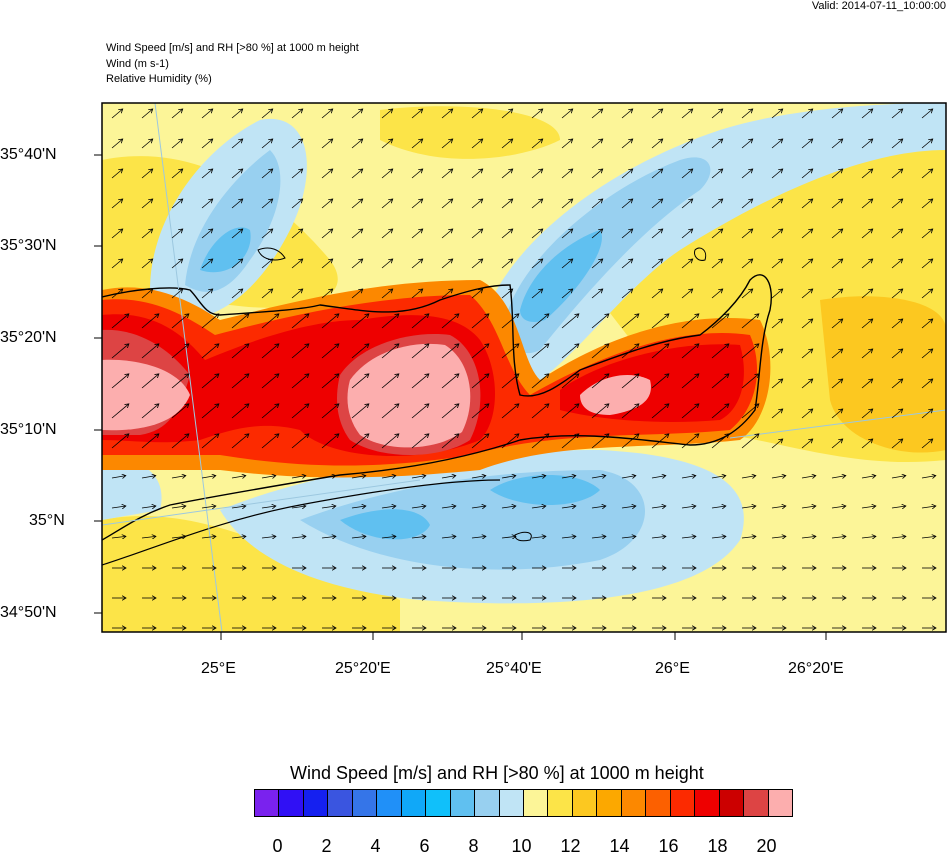 The height and width of the screenshot is (854, 948). Describe the element at coordinates (28, 429) in the screenshot. I see `lat-tick-label: 35°10'N` at that location.